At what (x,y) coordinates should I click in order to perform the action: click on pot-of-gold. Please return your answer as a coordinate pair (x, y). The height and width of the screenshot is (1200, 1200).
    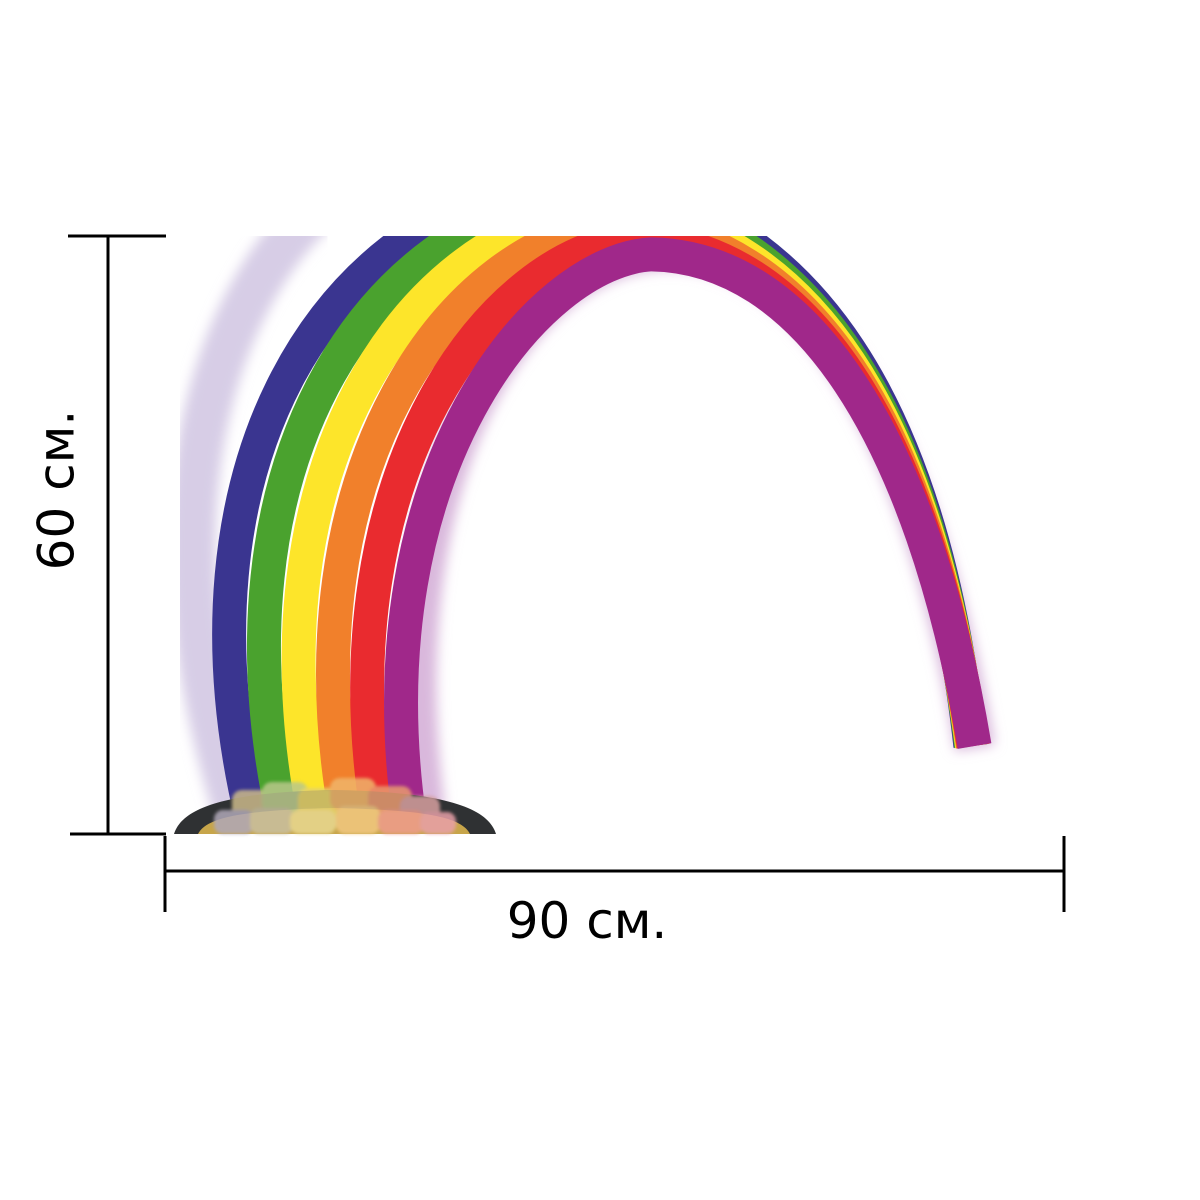
    Looking at the image, I should click on (335, 806).